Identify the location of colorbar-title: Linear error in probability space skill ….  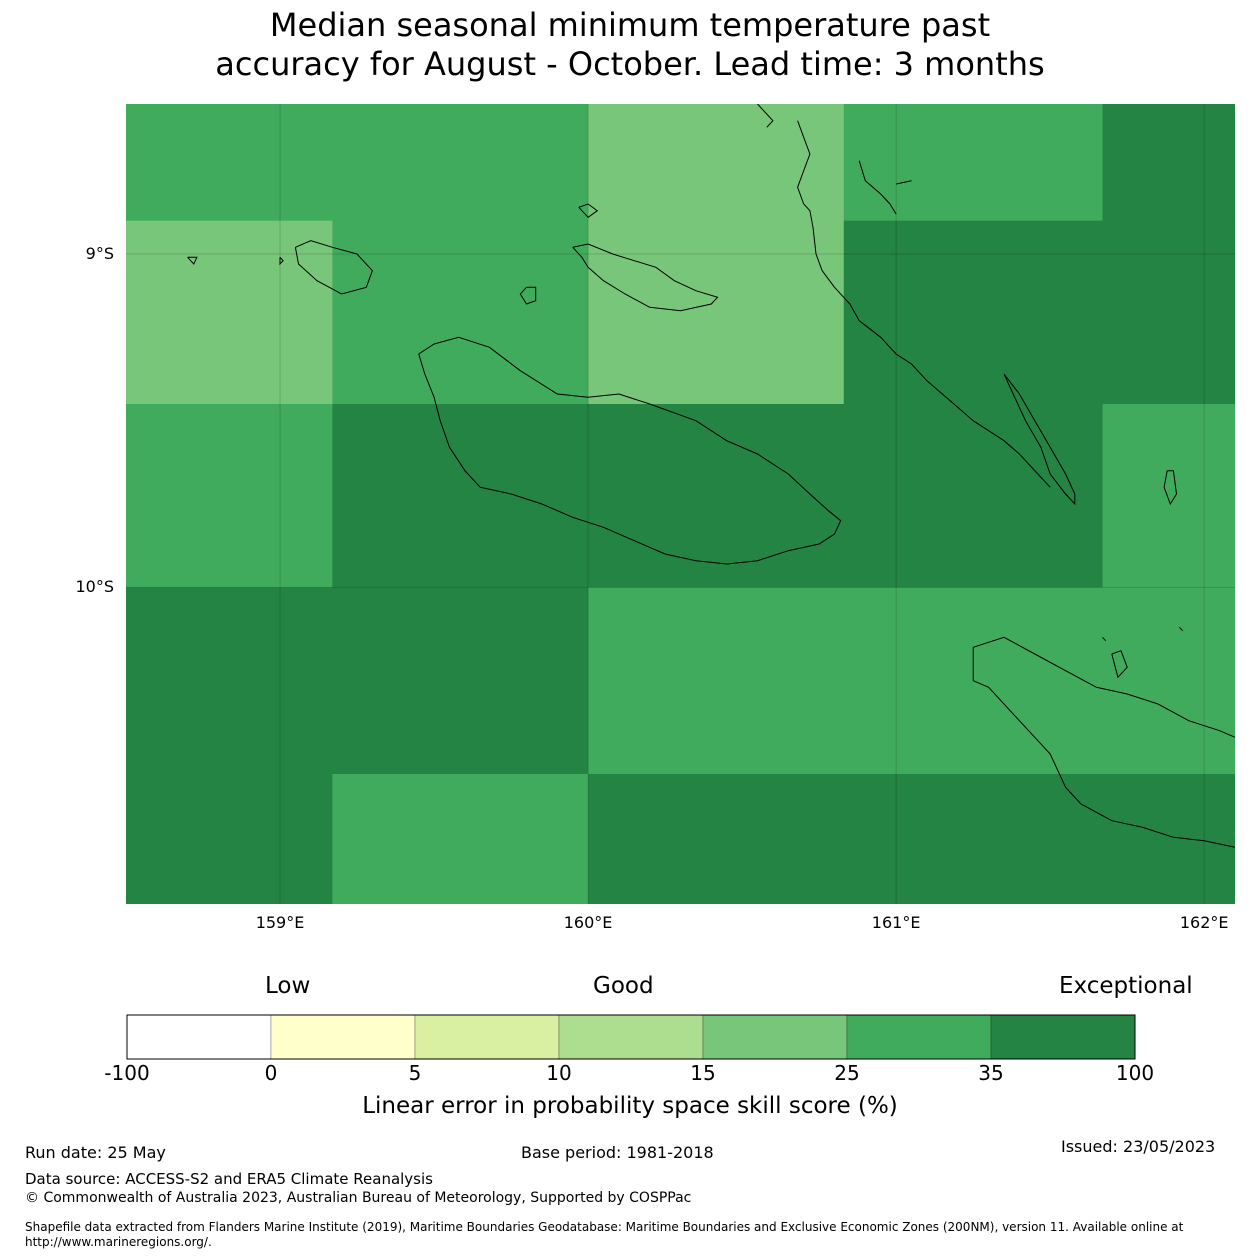
(630, 1106).